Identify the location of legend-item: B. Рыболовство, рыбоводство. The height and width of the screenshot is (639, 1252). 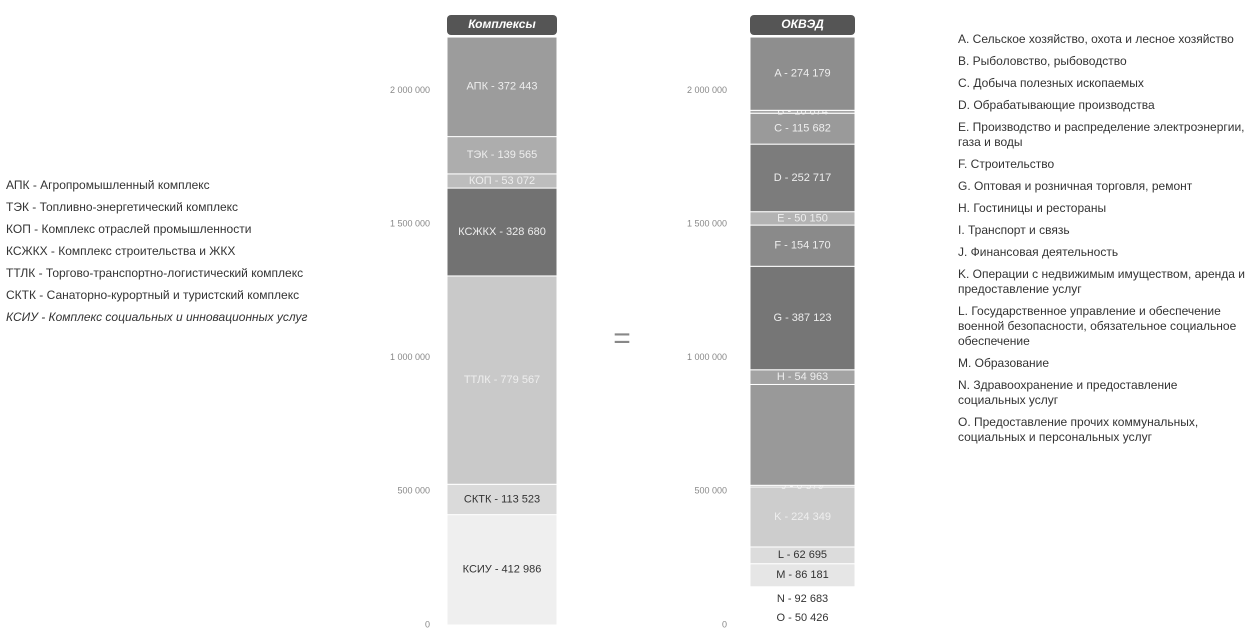
(1042, 61).